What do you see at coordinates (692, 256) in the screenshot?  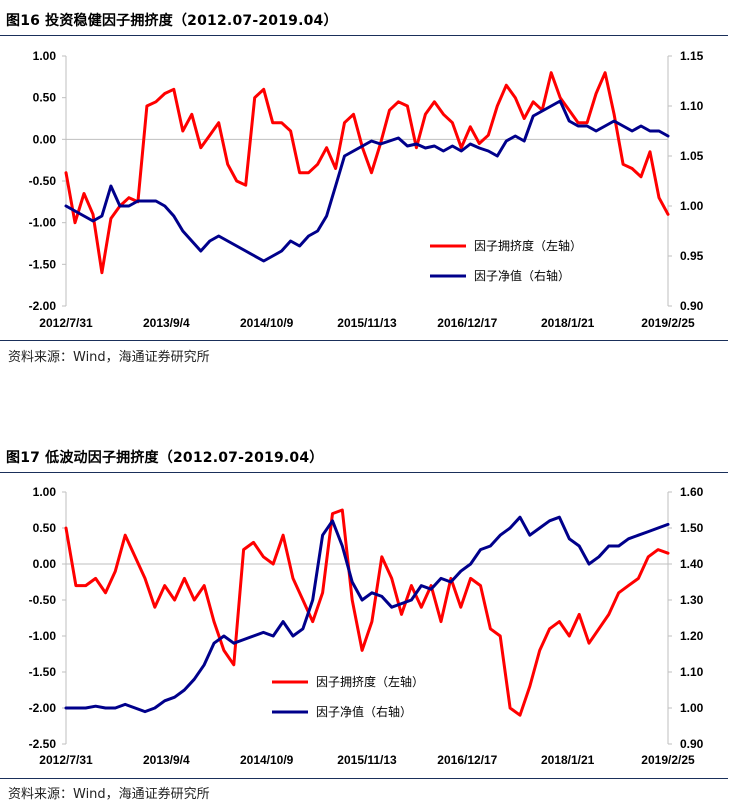 I see `y-right-tick-label: 0.95` at bounding box center [692, 256].